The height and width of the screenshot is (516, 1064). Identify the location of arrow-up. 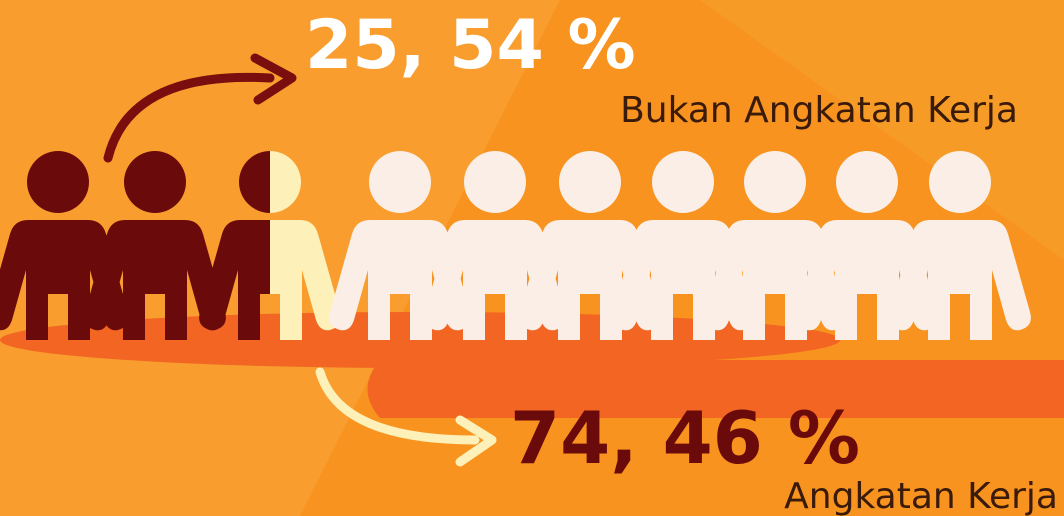
(200, 108).